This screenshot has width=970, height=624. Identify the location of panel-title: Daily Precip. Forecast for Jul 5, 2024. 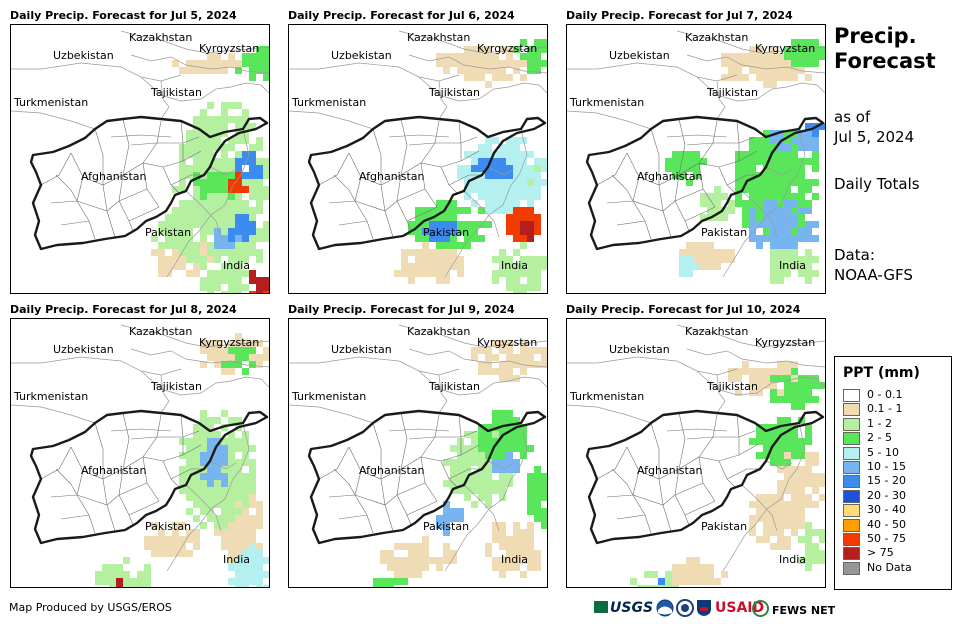
(123, 15).